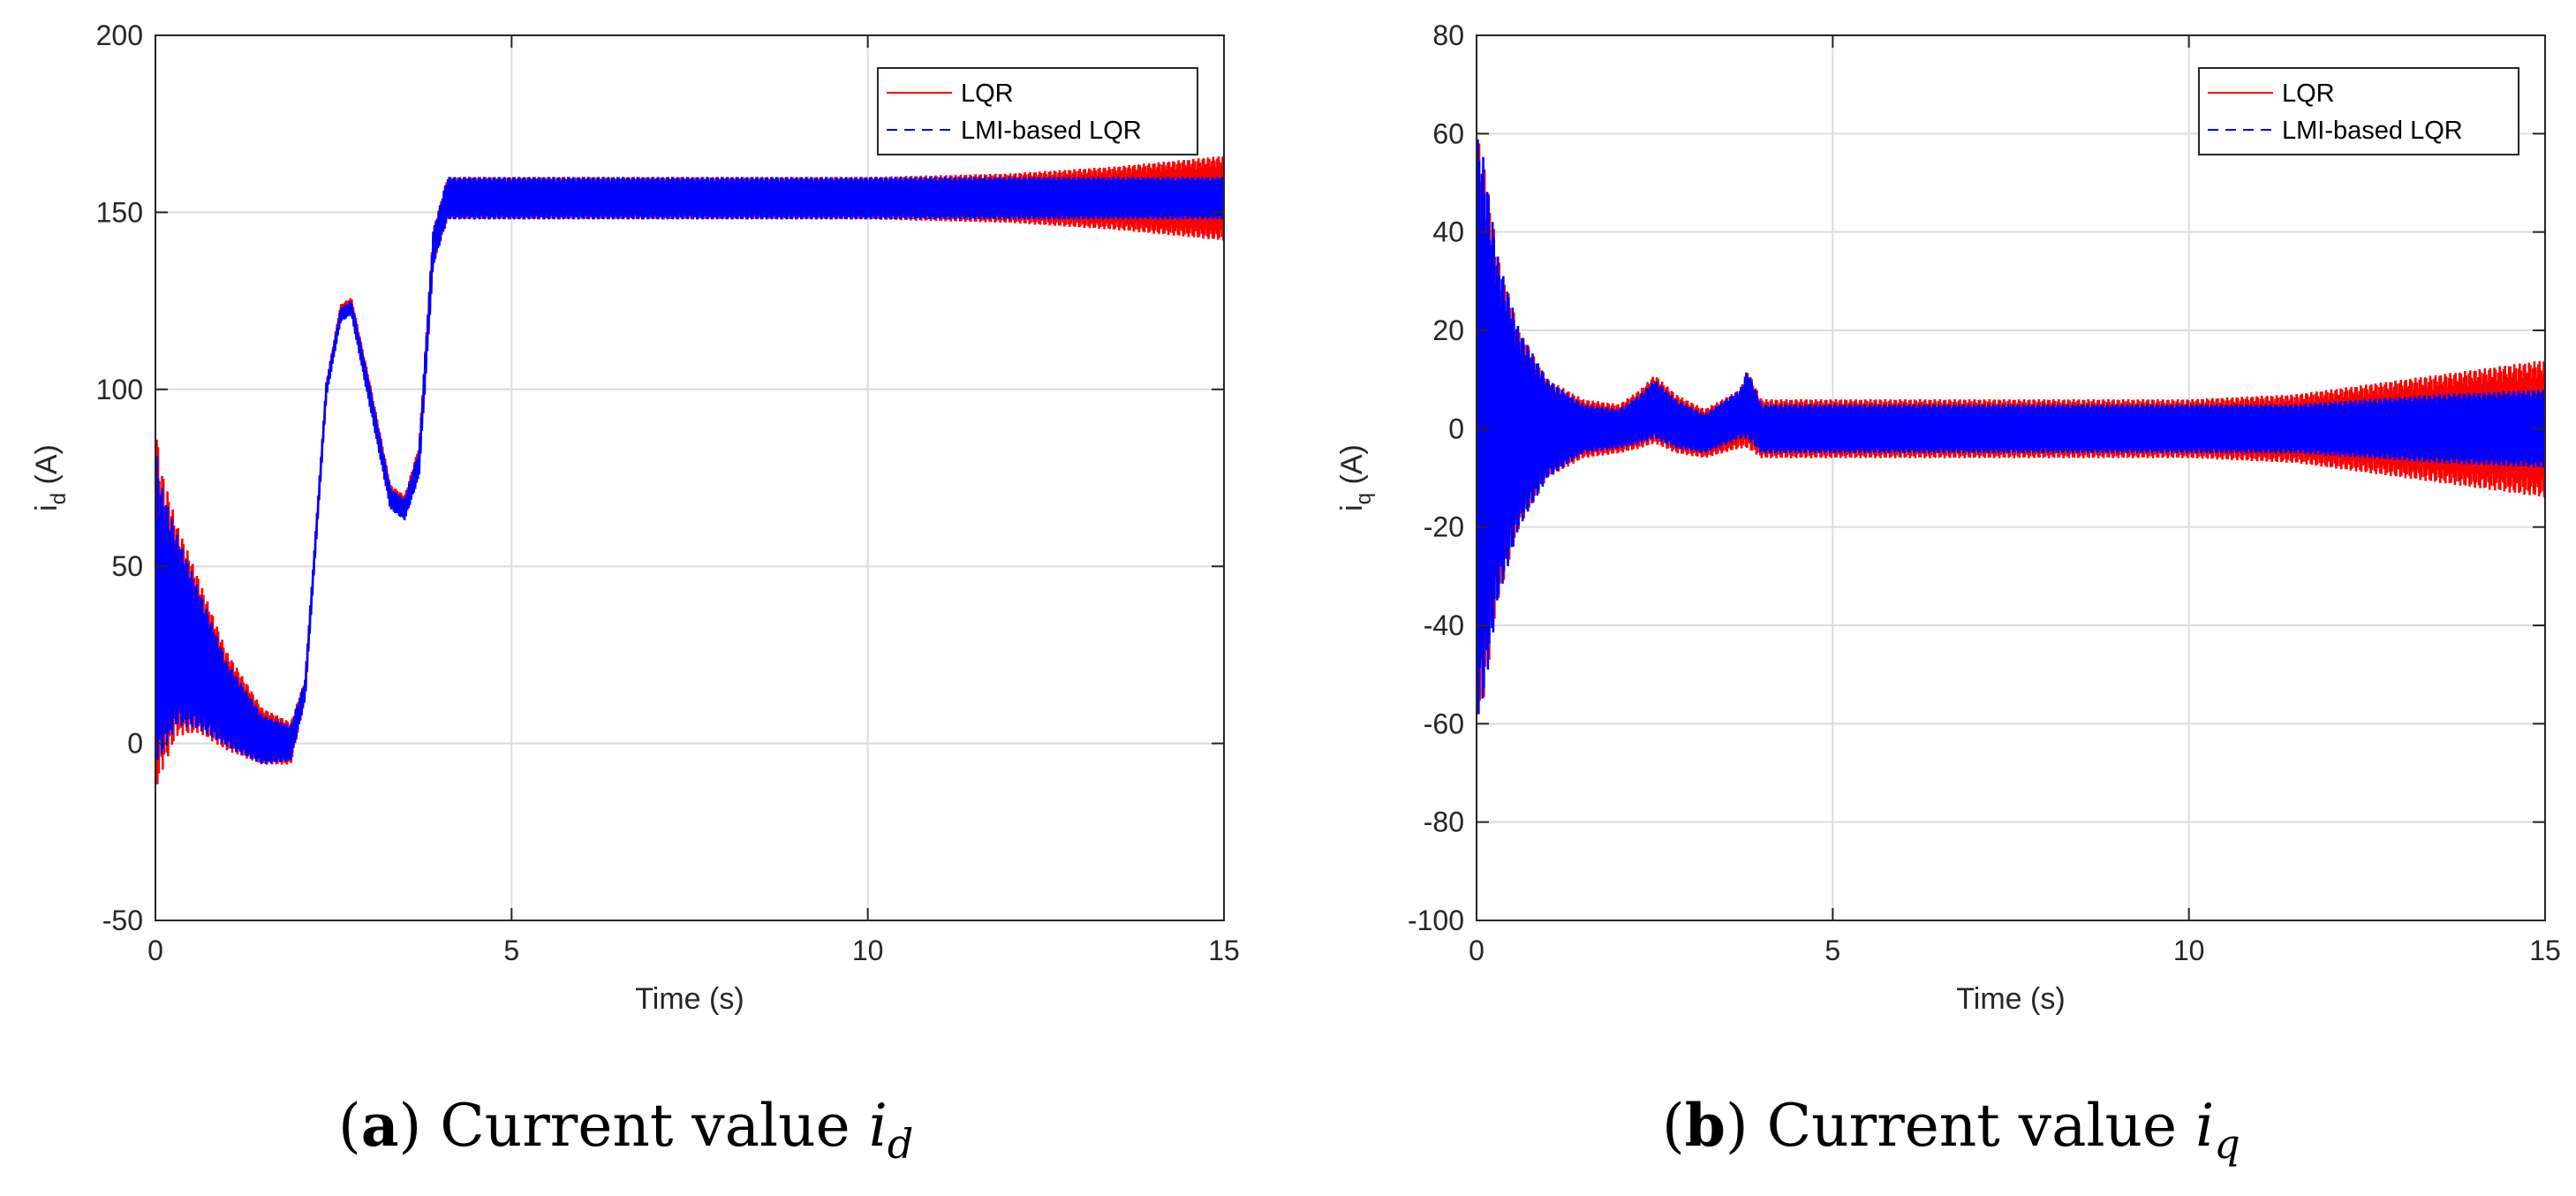 The image size is (2576, 1196). Describe the element at coordinates (119, 35) in the screenshot. I see `y-tick-label: 200` at that location.